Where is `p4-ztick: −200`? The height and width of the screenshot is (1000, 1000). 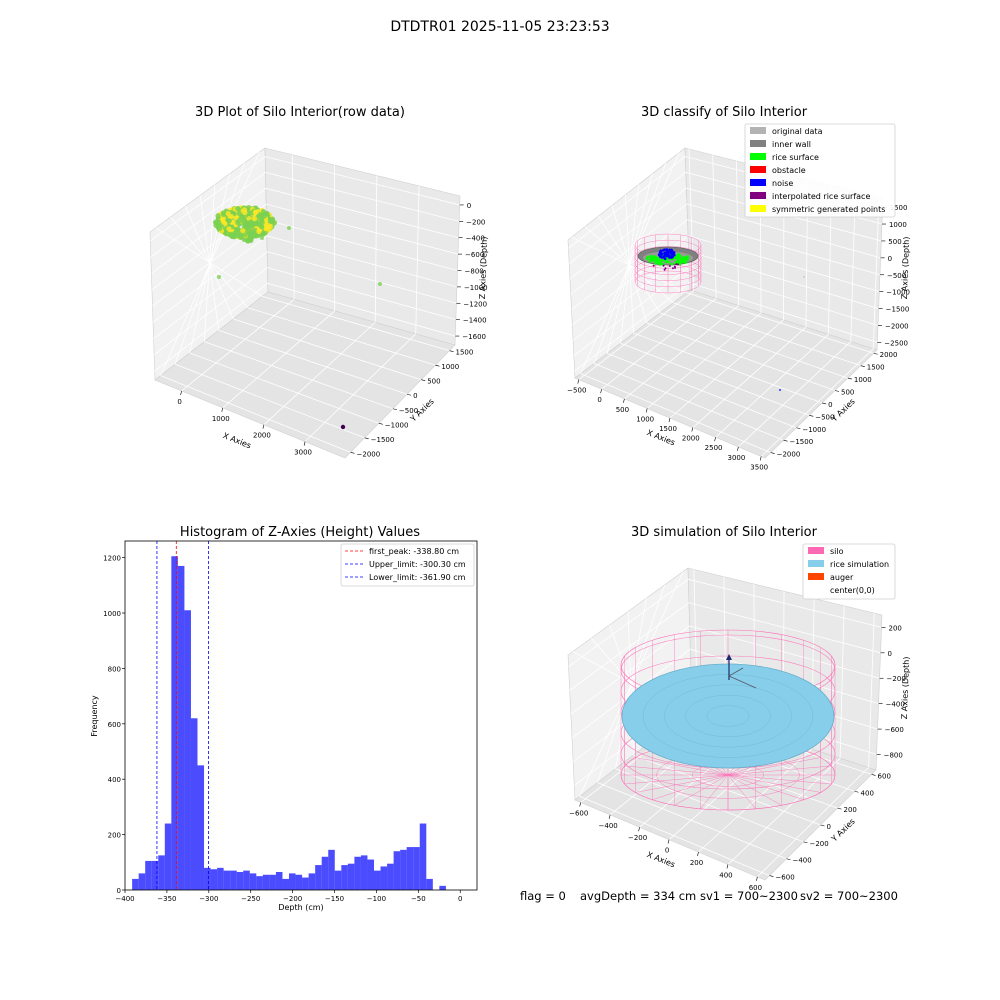 p4-ztick: −200 is located at coordinates (896, 679).